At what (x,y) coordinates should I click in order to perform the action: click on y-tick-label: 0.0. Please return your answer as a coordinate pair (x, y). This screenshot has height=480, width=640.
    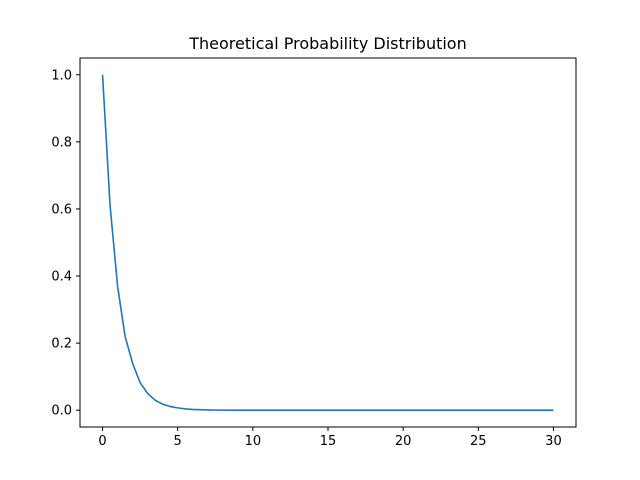
    Looking at the image, I should click on (61, 411).